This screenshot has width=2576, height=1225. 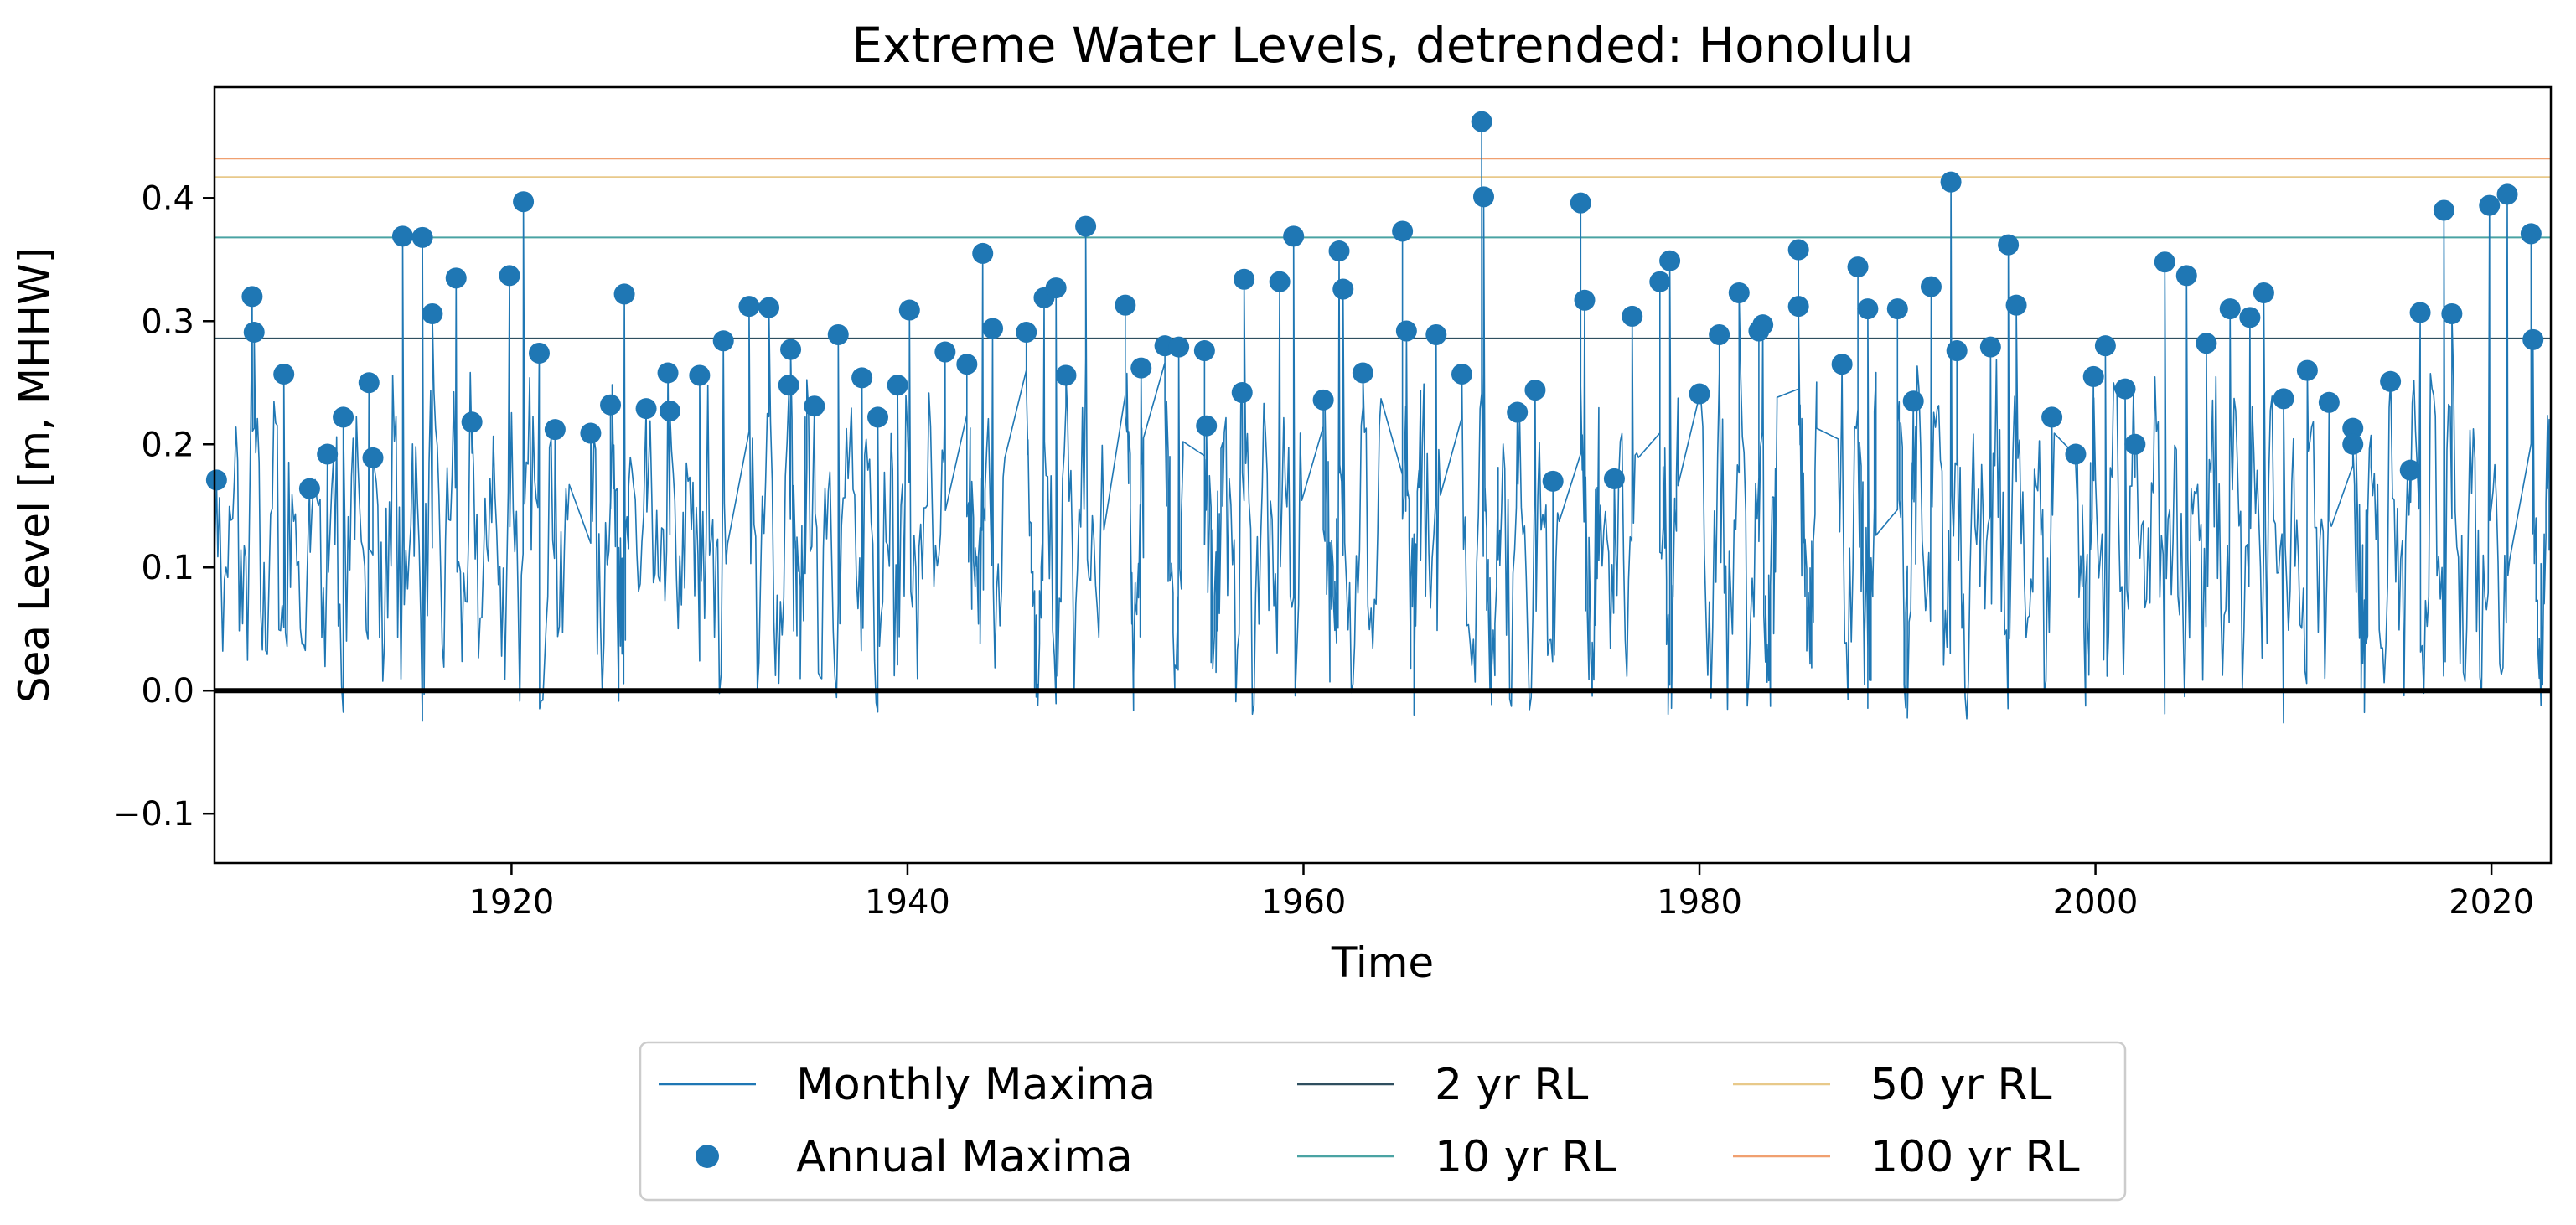 I want to click on y-tick-label: −0.1, so click(x=153, y=814).